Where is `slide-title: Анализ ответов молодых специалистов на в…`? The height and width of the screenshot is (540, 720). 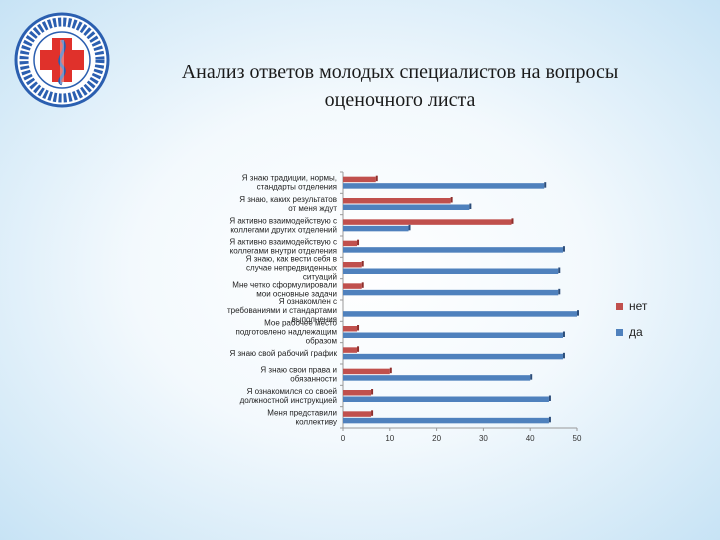 slide-title: Анализ ответов молодых специалистов на в… is located at coordinates (400, 86).